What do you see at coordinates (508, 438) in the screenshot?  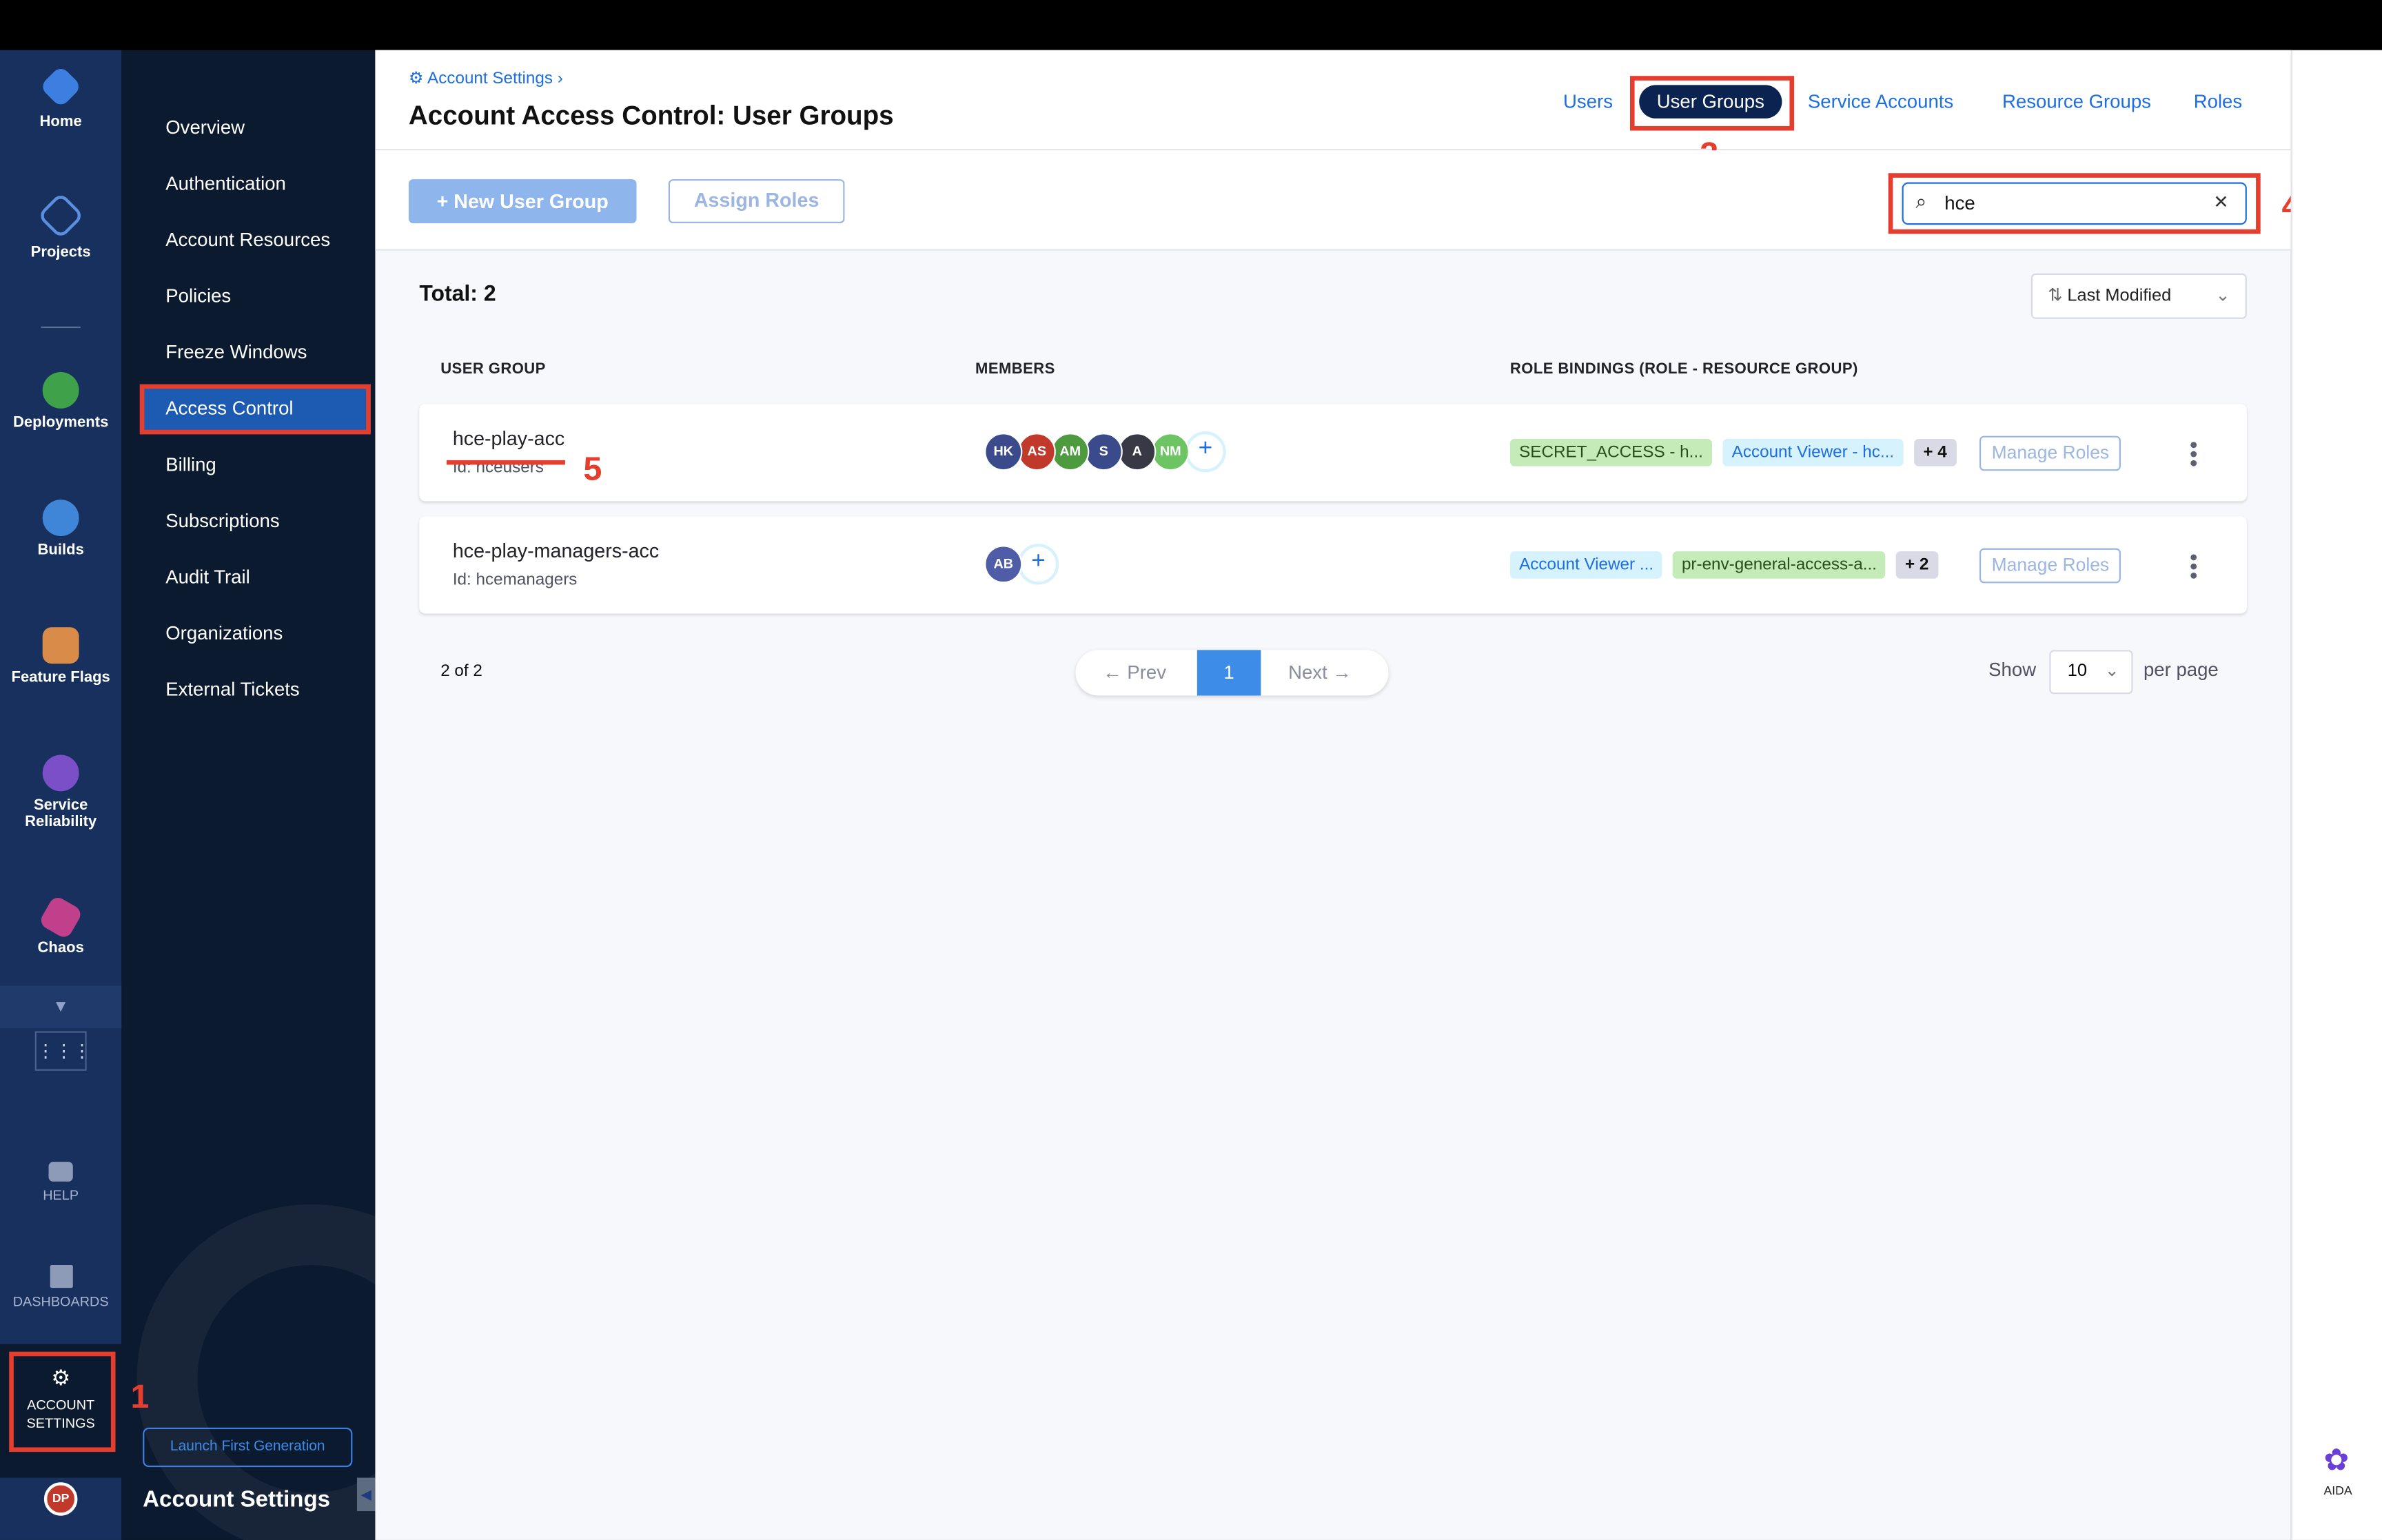 I see `group-name: hce-play-acc` at bounding box center [508, 438].